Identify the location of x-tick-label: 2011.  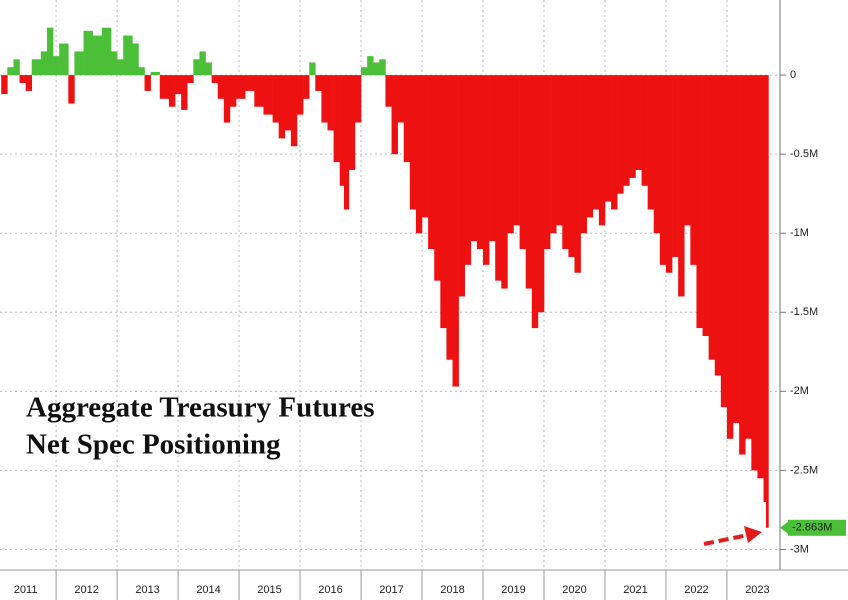
(26, 590).